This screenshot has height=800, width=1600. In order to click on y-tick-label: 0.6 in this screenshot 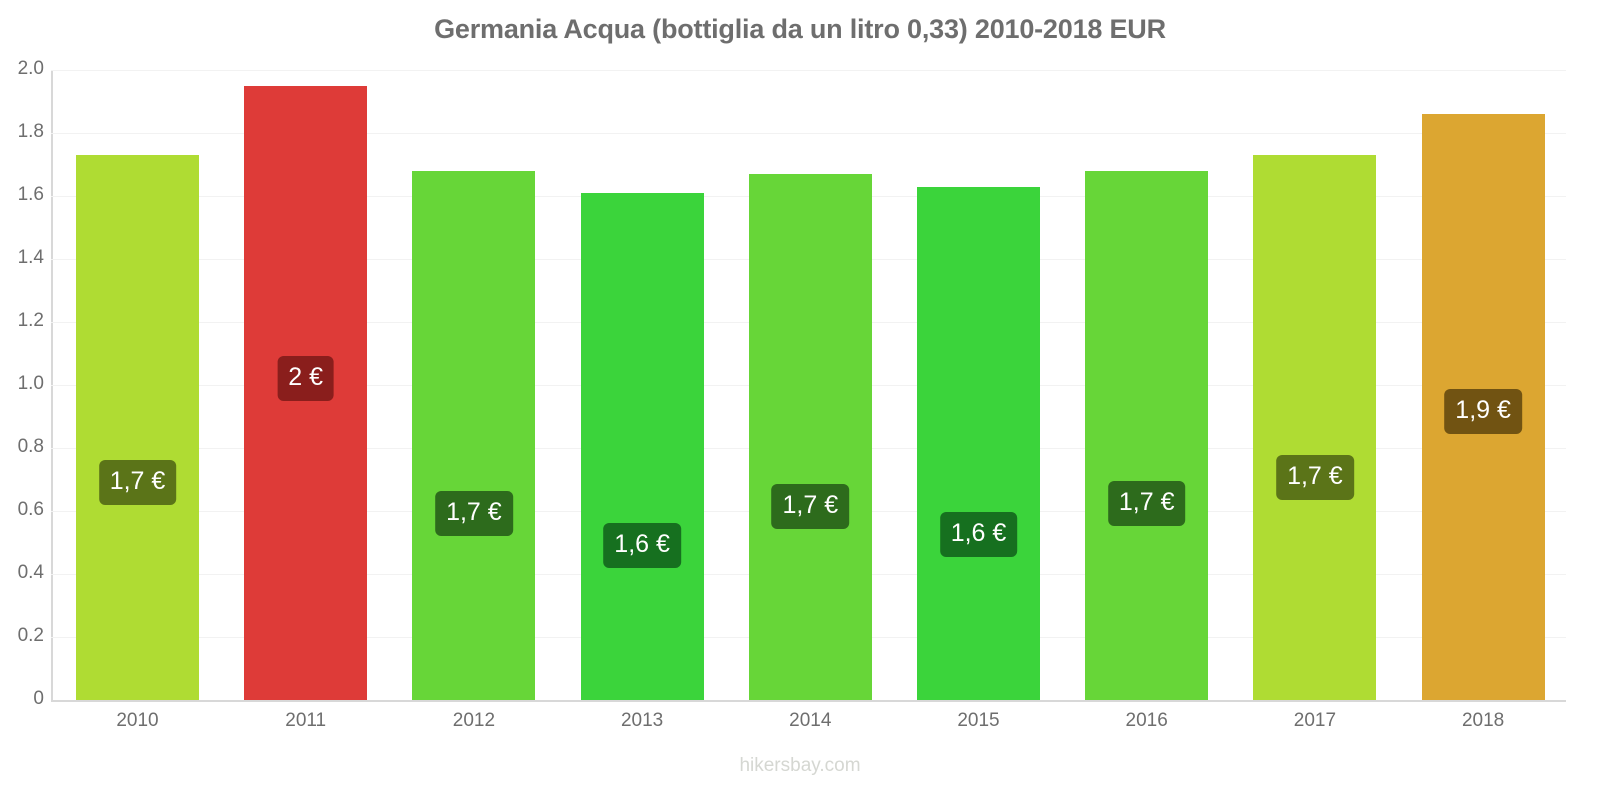, I will do `click(30, 509)`.